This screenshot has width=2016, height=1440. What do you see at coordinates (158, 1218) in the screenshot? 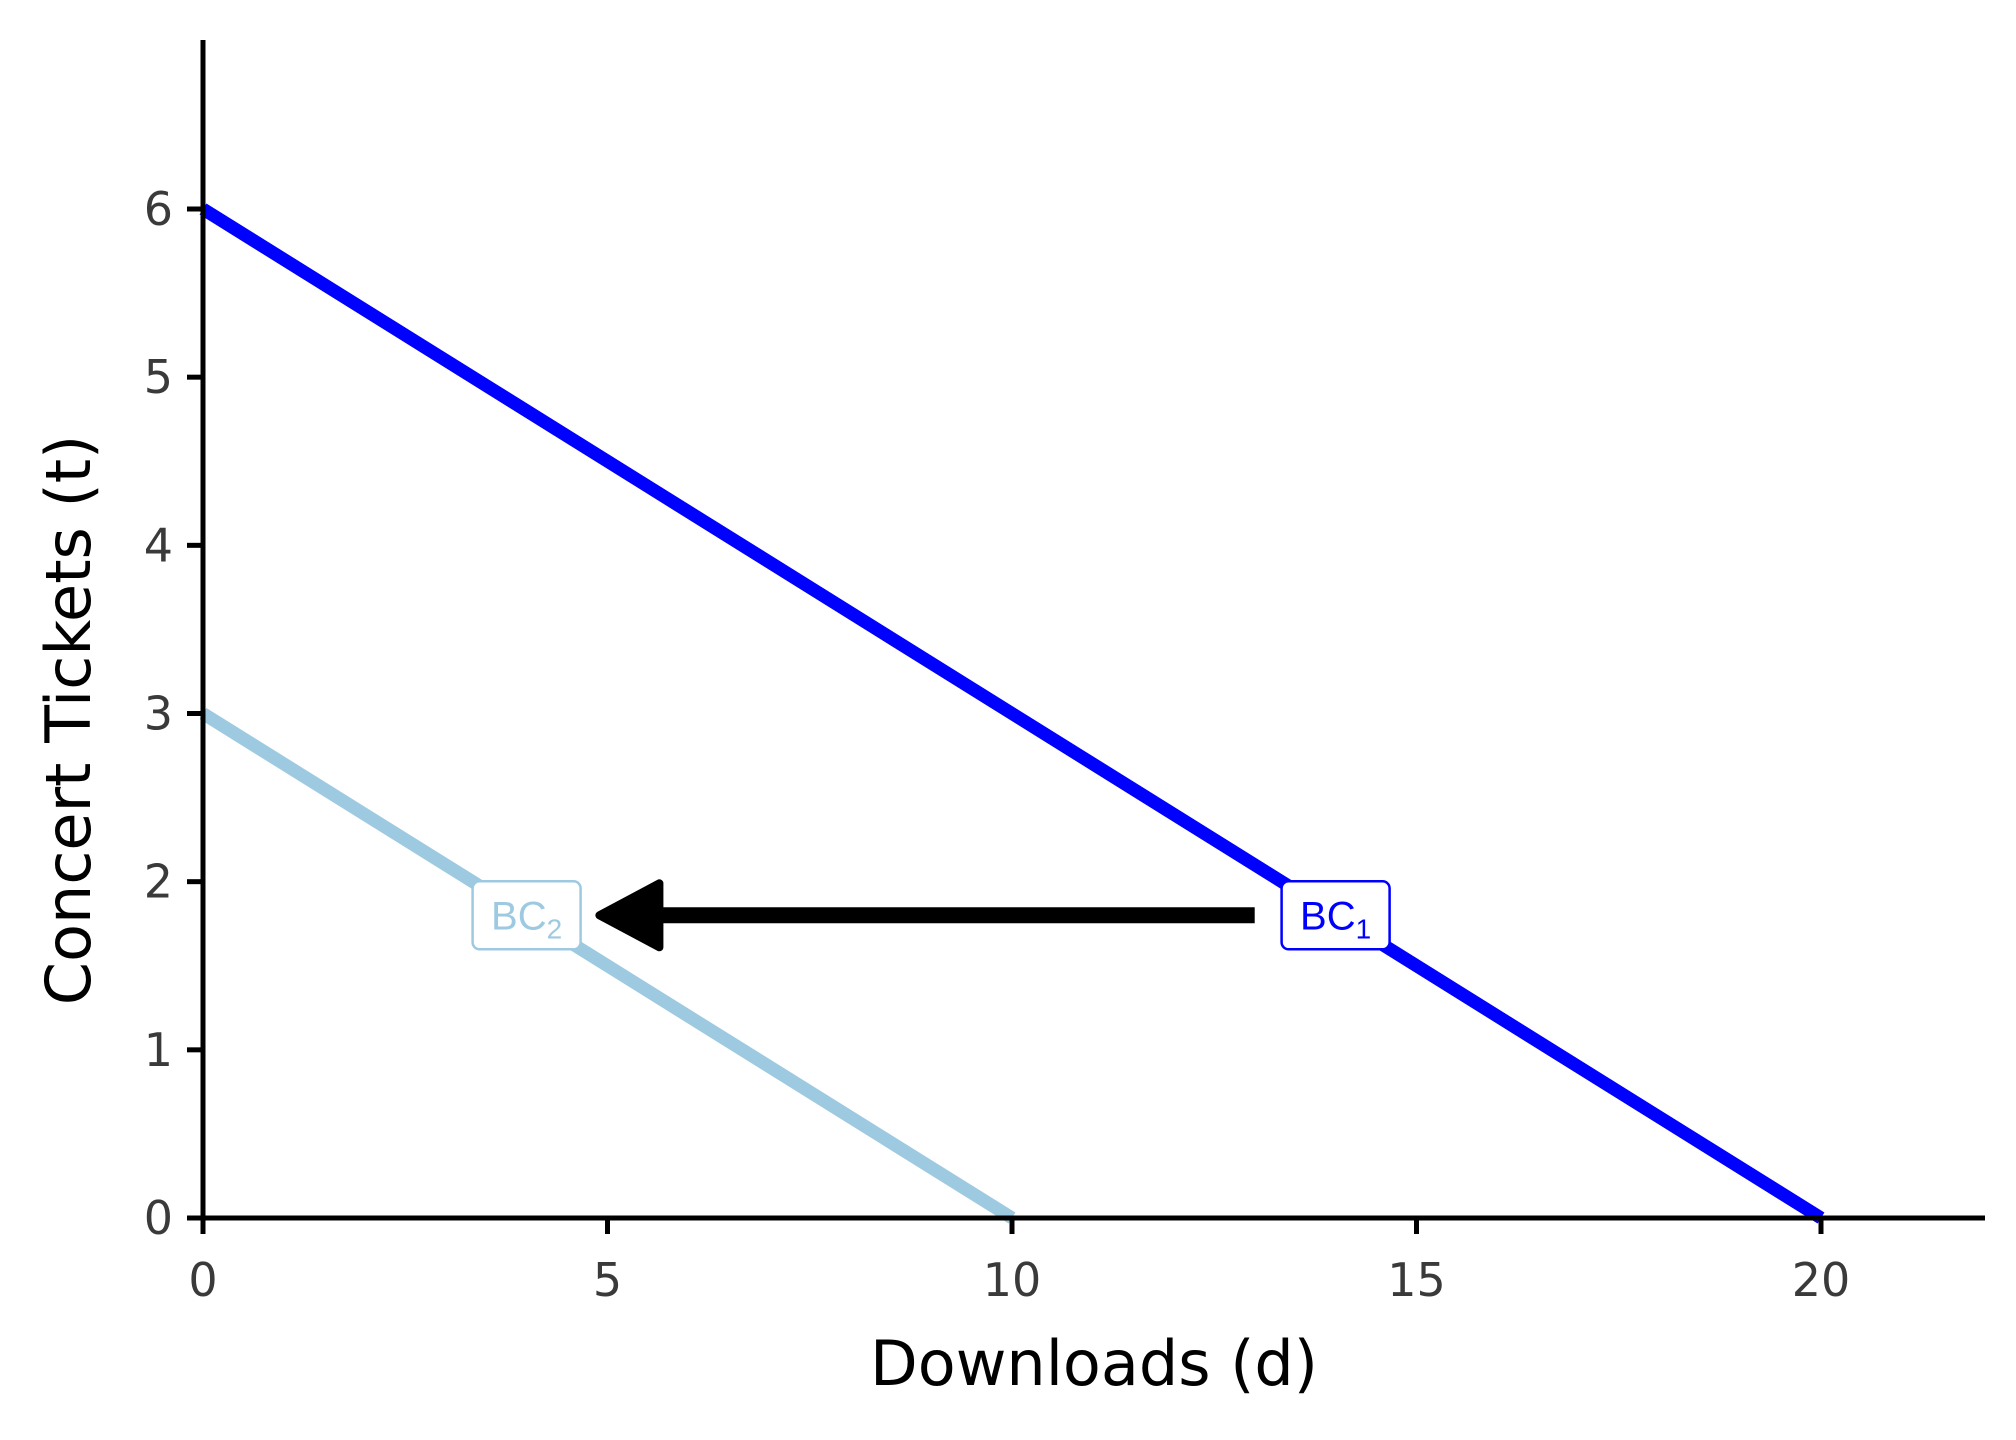
I see `y-tick-label: 0` at bounding box center [158, 1218].